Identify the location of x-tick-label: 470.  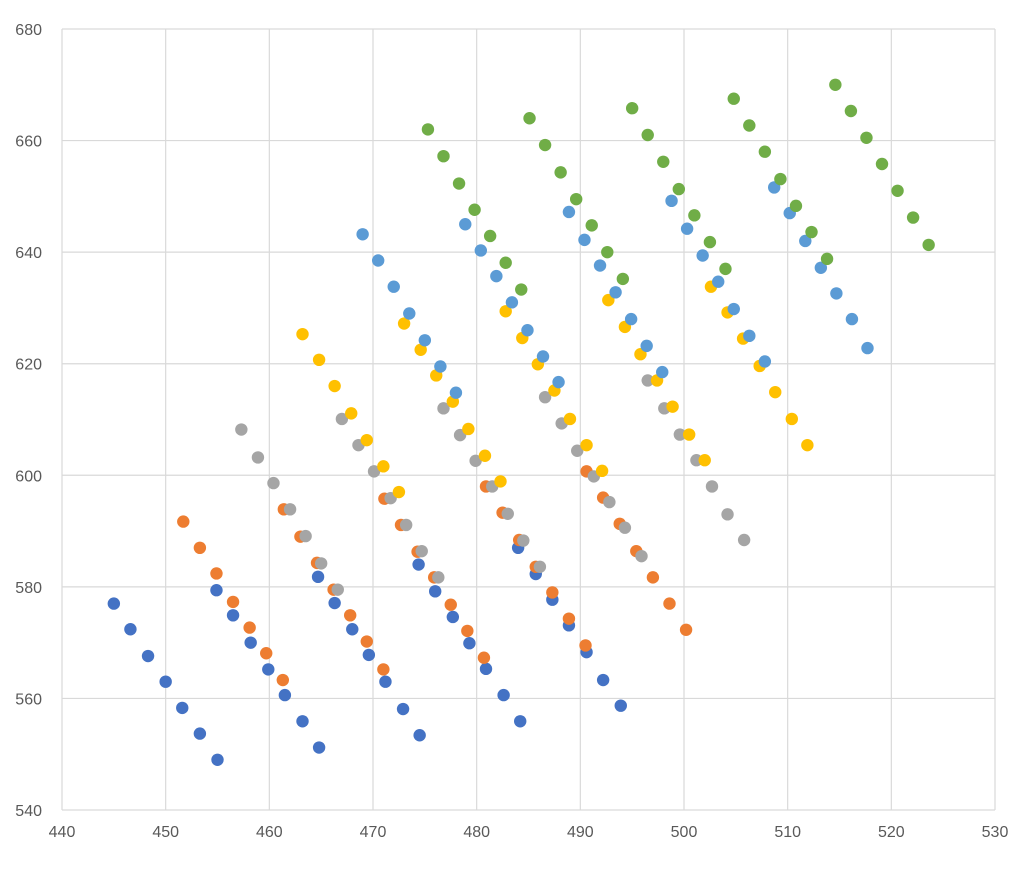
(373, 832).